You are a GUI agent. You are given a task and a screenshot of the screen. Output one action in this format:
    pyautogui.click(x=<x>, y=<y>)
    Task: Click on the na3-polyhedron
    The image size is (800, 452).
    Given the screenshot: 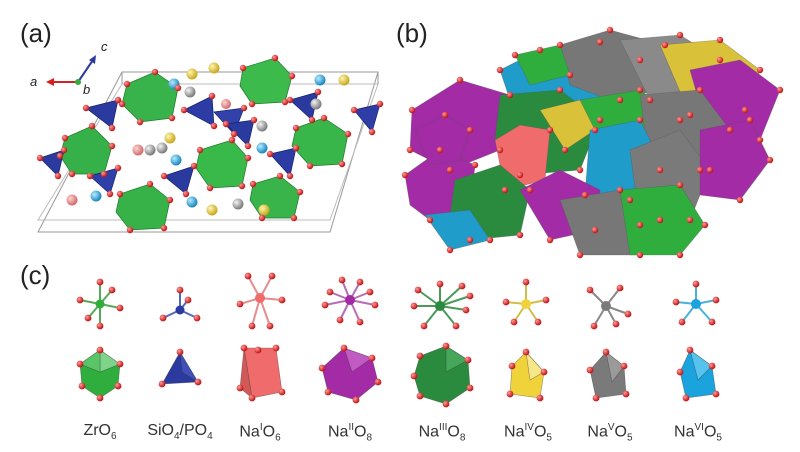 What is the action you would take?
    pyautogui.click(x=442, y=375)
    